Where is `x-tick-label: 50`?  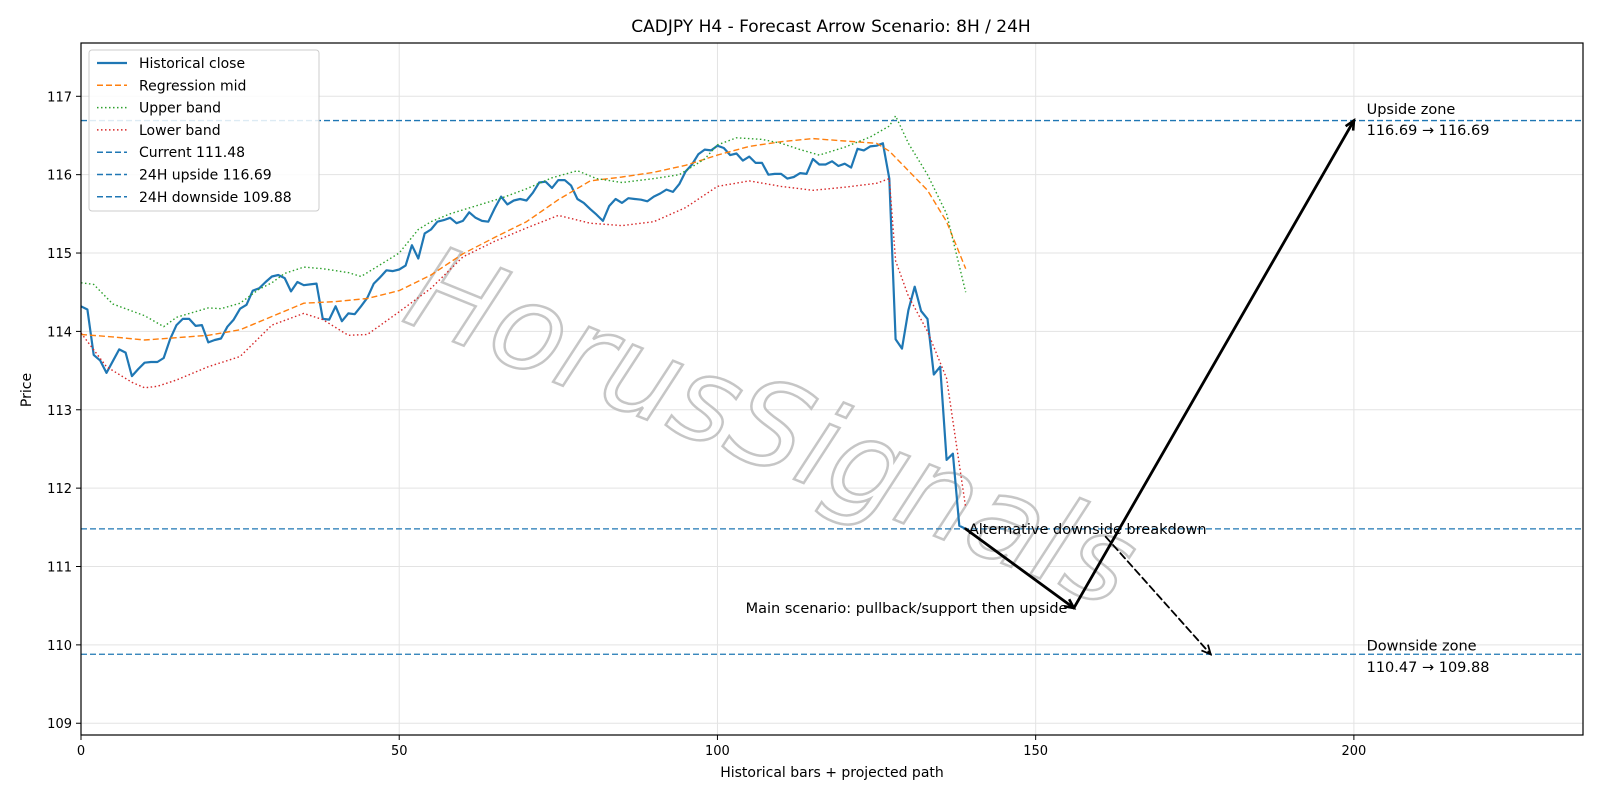
x-tick-label: 50 is located at coordinates (399, 751).